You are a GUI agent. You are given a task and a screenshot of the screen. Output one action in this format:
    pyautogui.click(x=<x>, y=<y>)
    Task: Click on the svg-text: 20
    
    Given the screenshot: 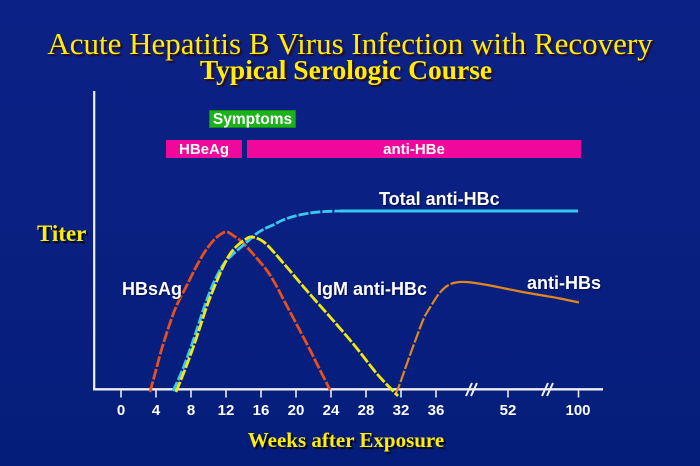 What is the action you would take?
    pyautogui.click(x=296, y=410)
    